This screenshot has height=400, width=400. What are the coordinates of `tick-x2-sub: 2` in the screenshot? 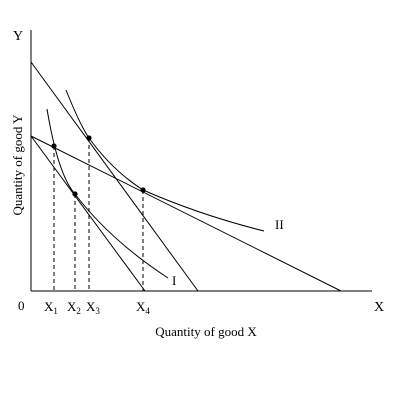 It's located at (78, 311).